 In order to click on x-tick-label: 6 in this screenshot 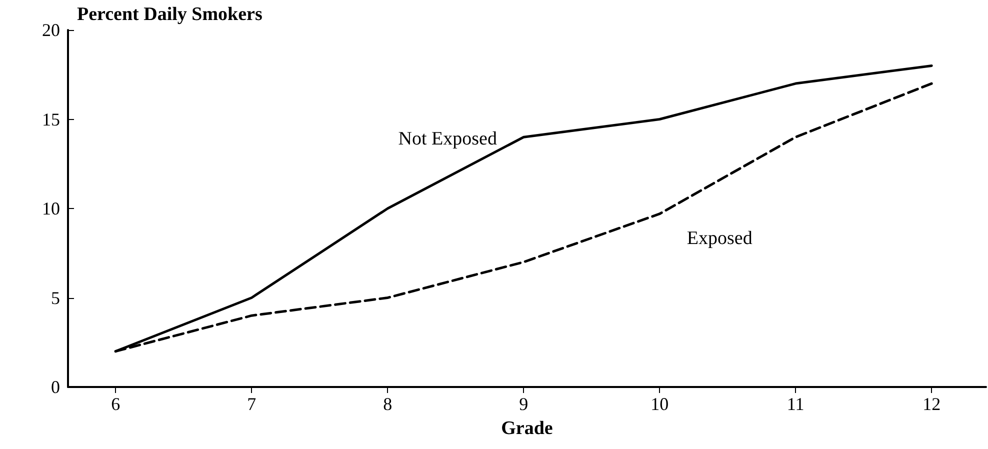, I will do `click(115, 404)`.